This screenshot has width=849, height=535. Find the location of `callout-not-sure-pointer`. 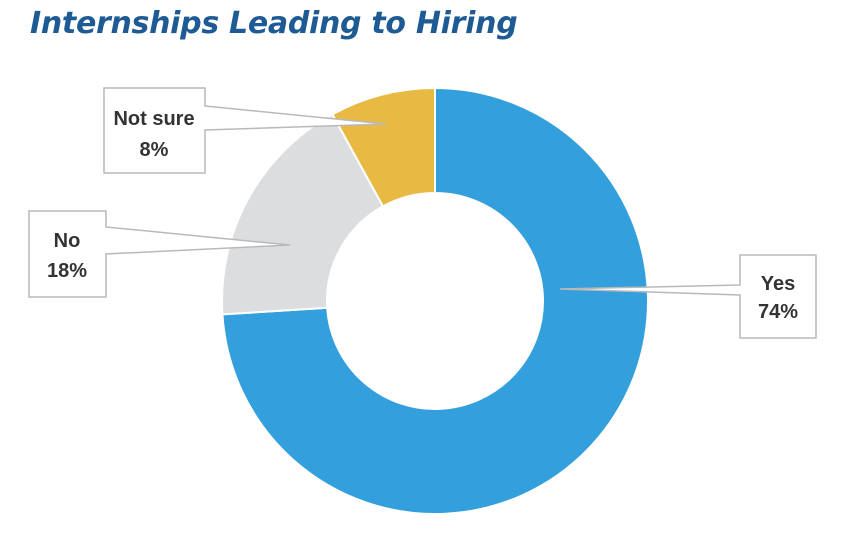

callout-not-sure-pointer is located at coordinates (245, 130).